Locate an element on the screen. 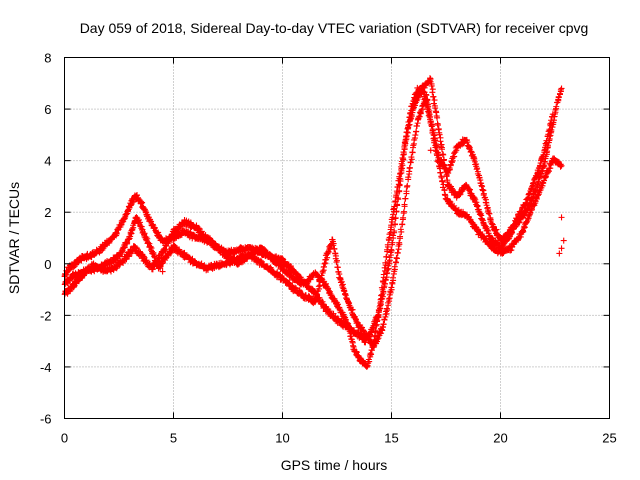  x-tick-label: 15 is located at coordinates (391, 438).